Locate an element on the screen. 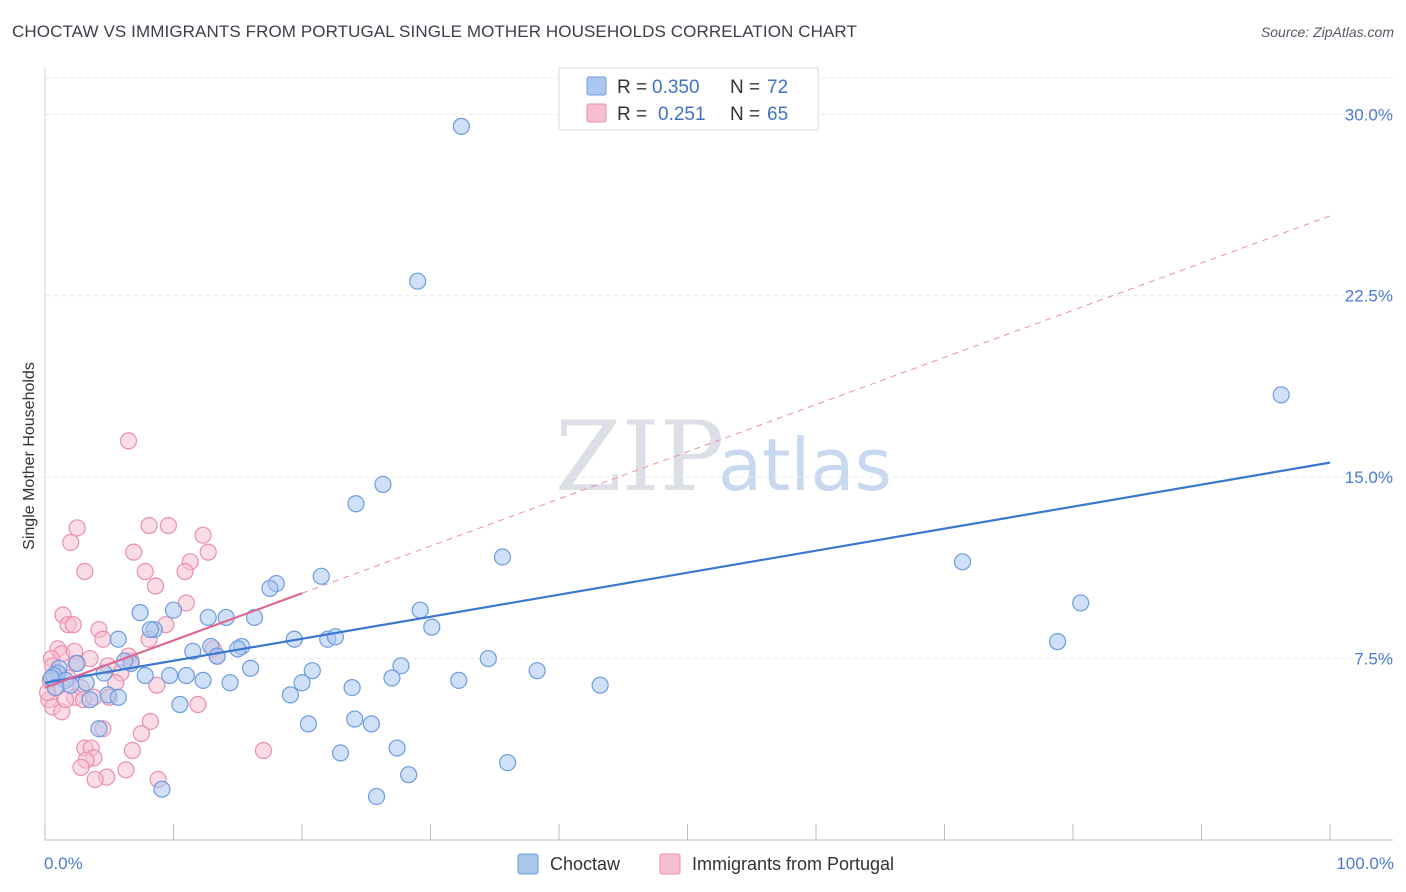  chart-source: Source: ZipAtlas.com is located at coordinates (1327, 32).